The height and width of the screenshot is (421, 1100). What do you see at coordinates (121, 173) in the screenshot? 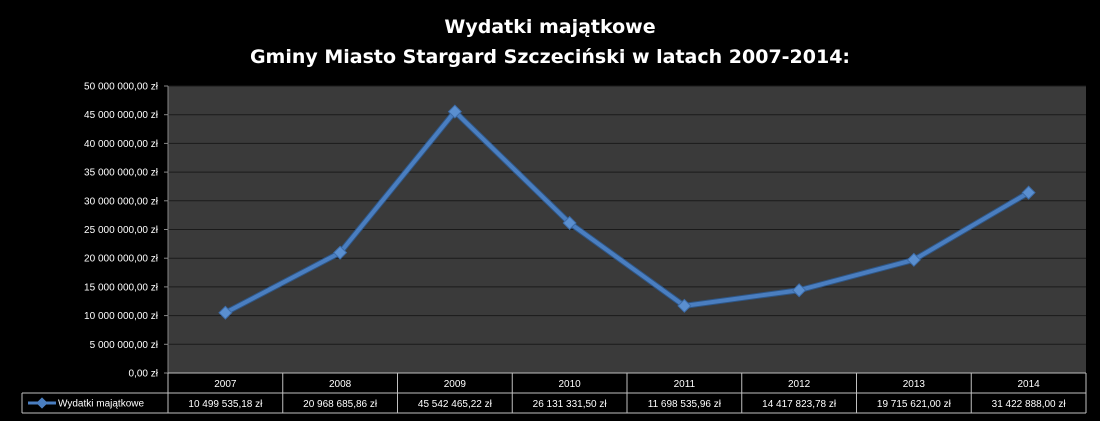
I see `y-tick-label: 35 000 000,00 zł` at bounding box center [121, 173].